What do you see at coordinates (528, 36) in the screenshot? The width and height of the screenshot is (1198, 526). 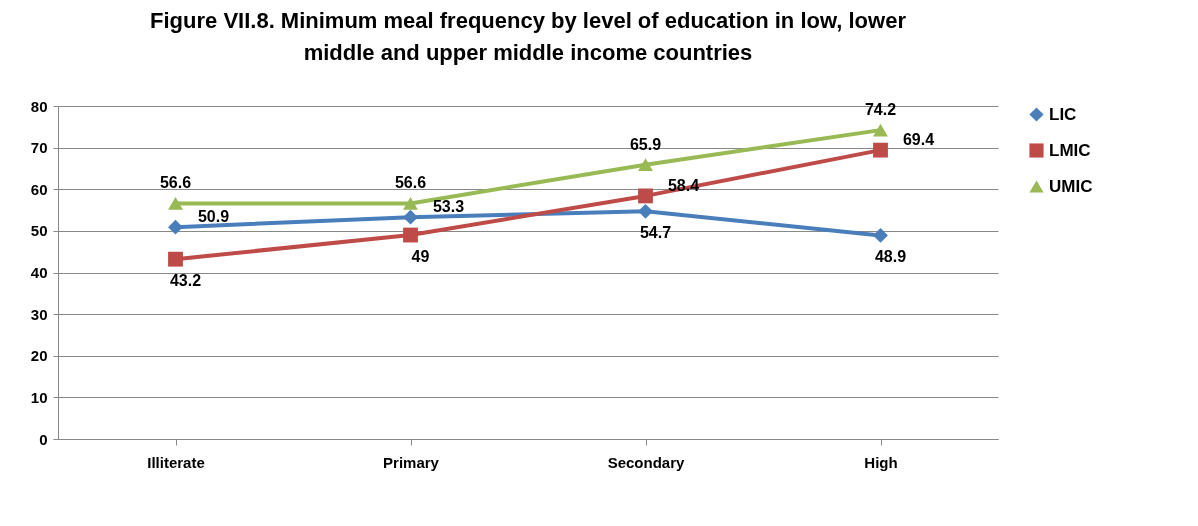 I see `chart-title: Figure VII.8. Minimum meal frequency by level of education in low, lower middle and upper middle income countries` at bounding box center [528, 36].